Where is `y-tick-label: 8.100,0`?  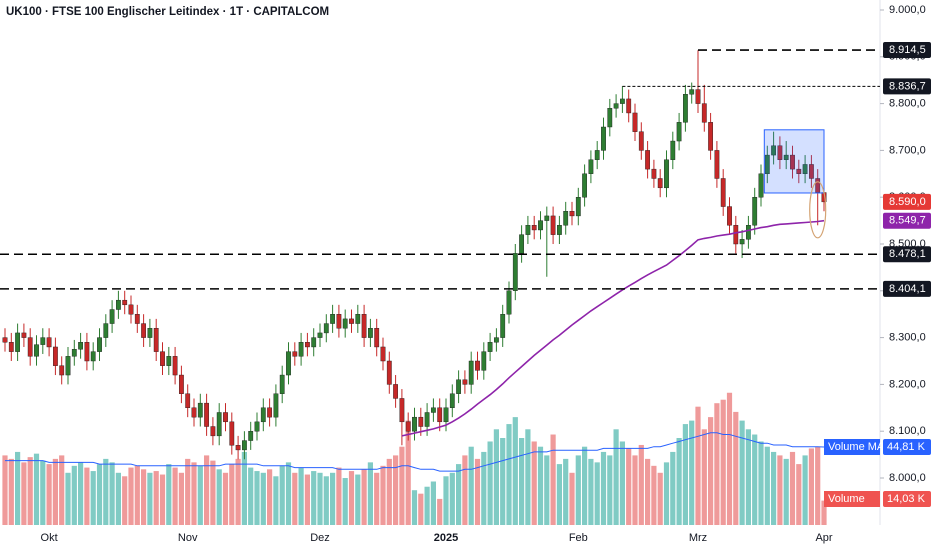 y-tick-label: 8.100,0 is located at coordinates (907, 431).